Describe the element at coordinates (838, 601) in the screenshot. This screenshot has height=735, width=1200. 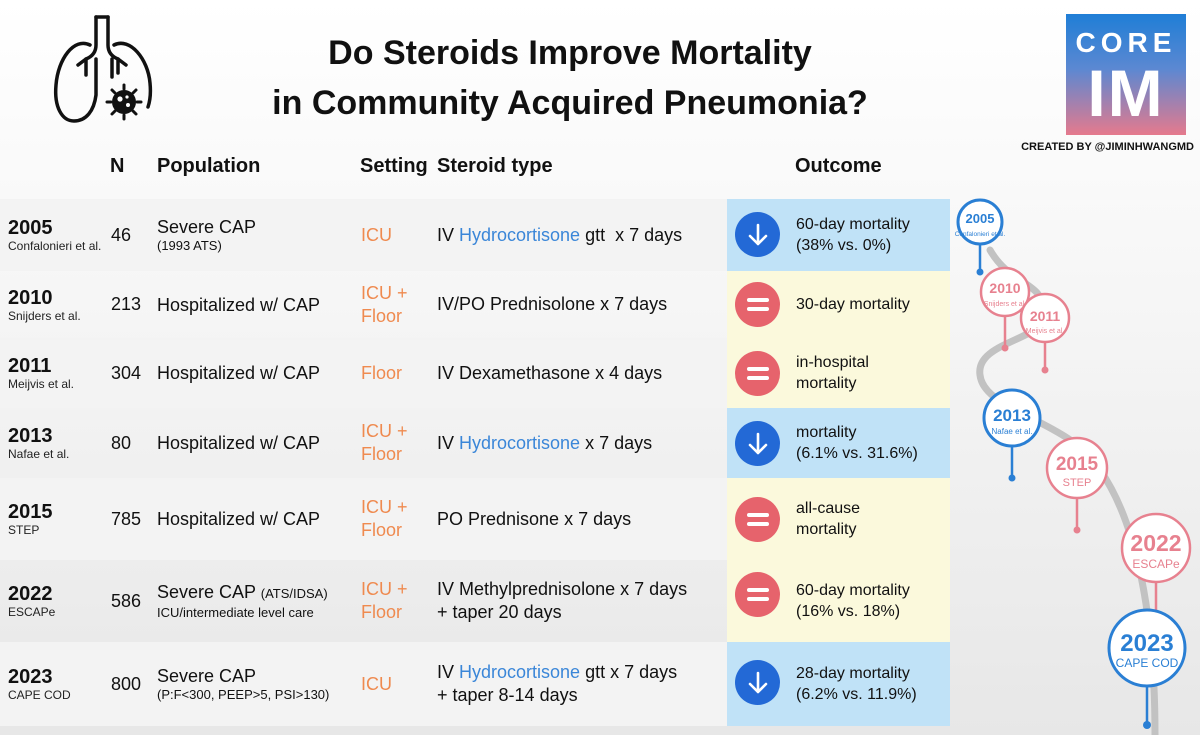
I see `outcome-box: 60-day mortality (16% vs. 18%)` at that location.